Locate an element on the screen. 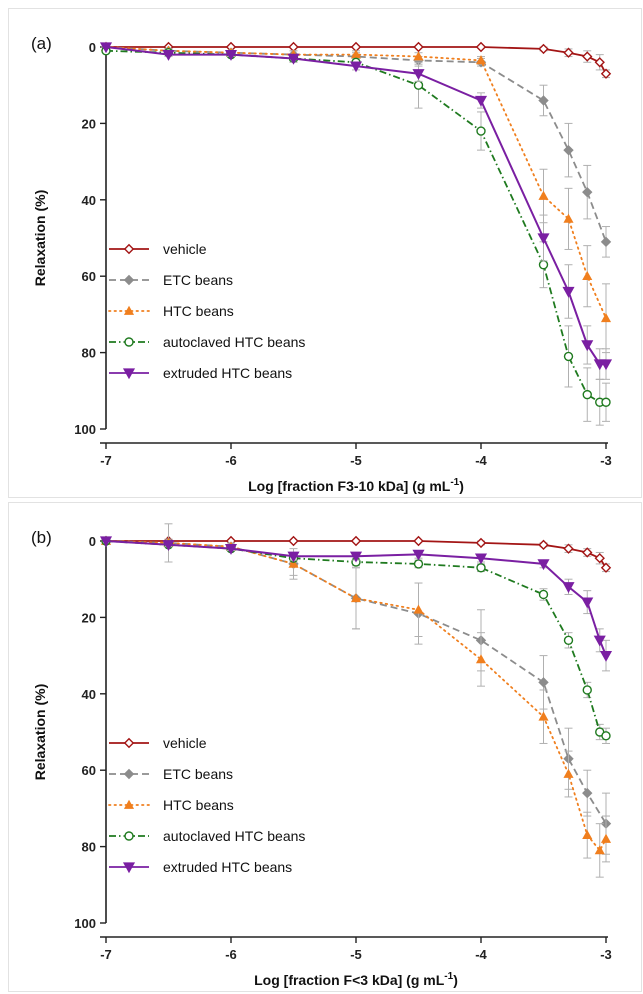 This screenshot has height=994, width=643. x-axis-title: Log [fraction F3-10 kDa] (g mL-1) is located at coordinates (356, 485).